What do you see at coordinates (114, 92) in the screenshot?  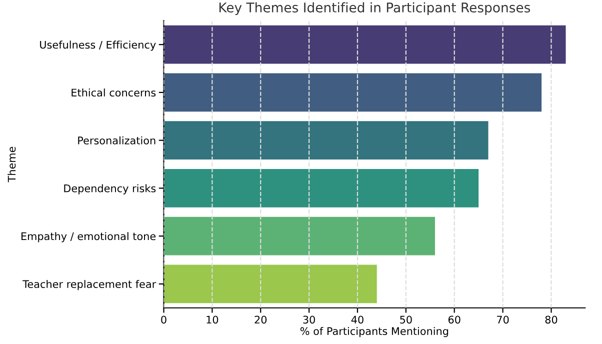 I see `y-tick-label: Ethical concerns` at bounding box center [114, 92].